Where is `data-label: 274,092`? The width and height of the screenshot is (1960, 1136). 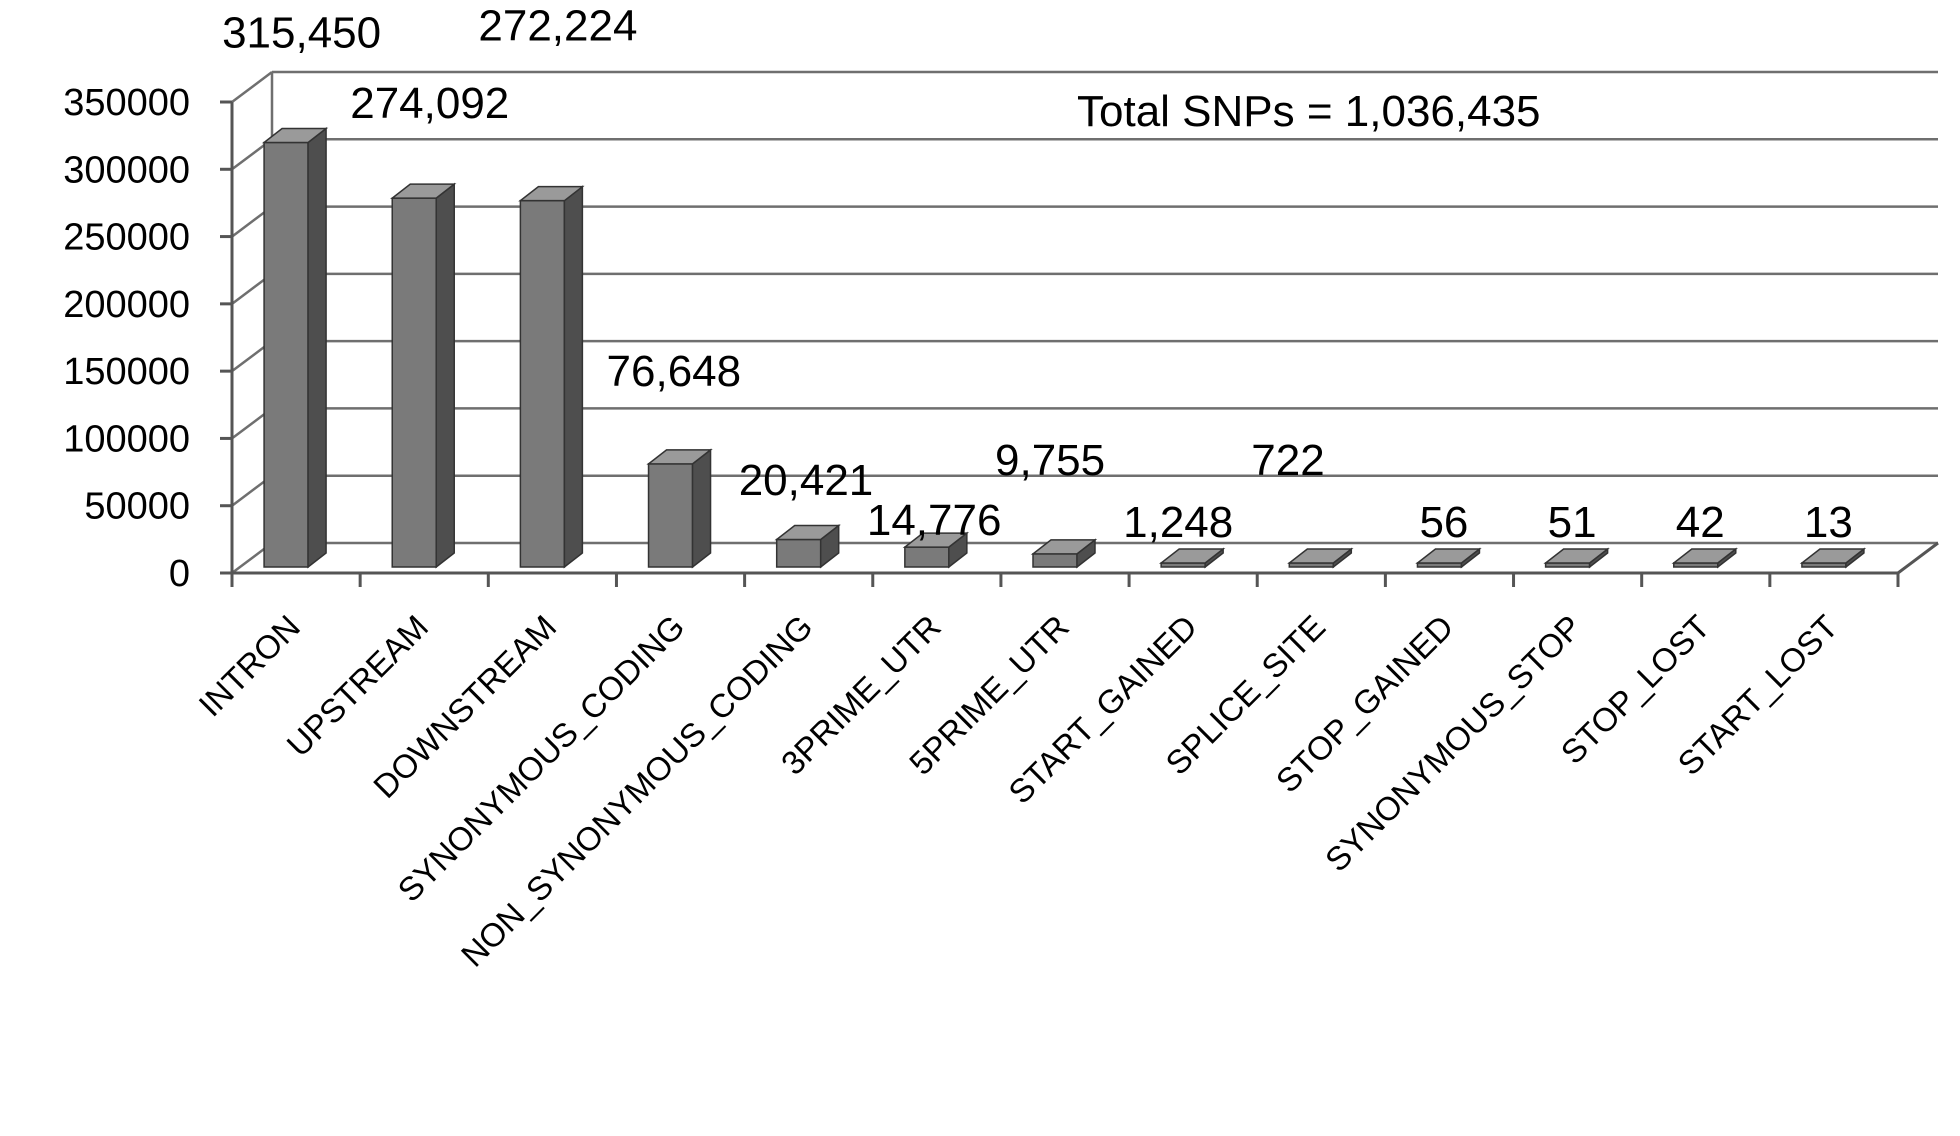 data-label: 274,092 is located at coordinates (429, 103).